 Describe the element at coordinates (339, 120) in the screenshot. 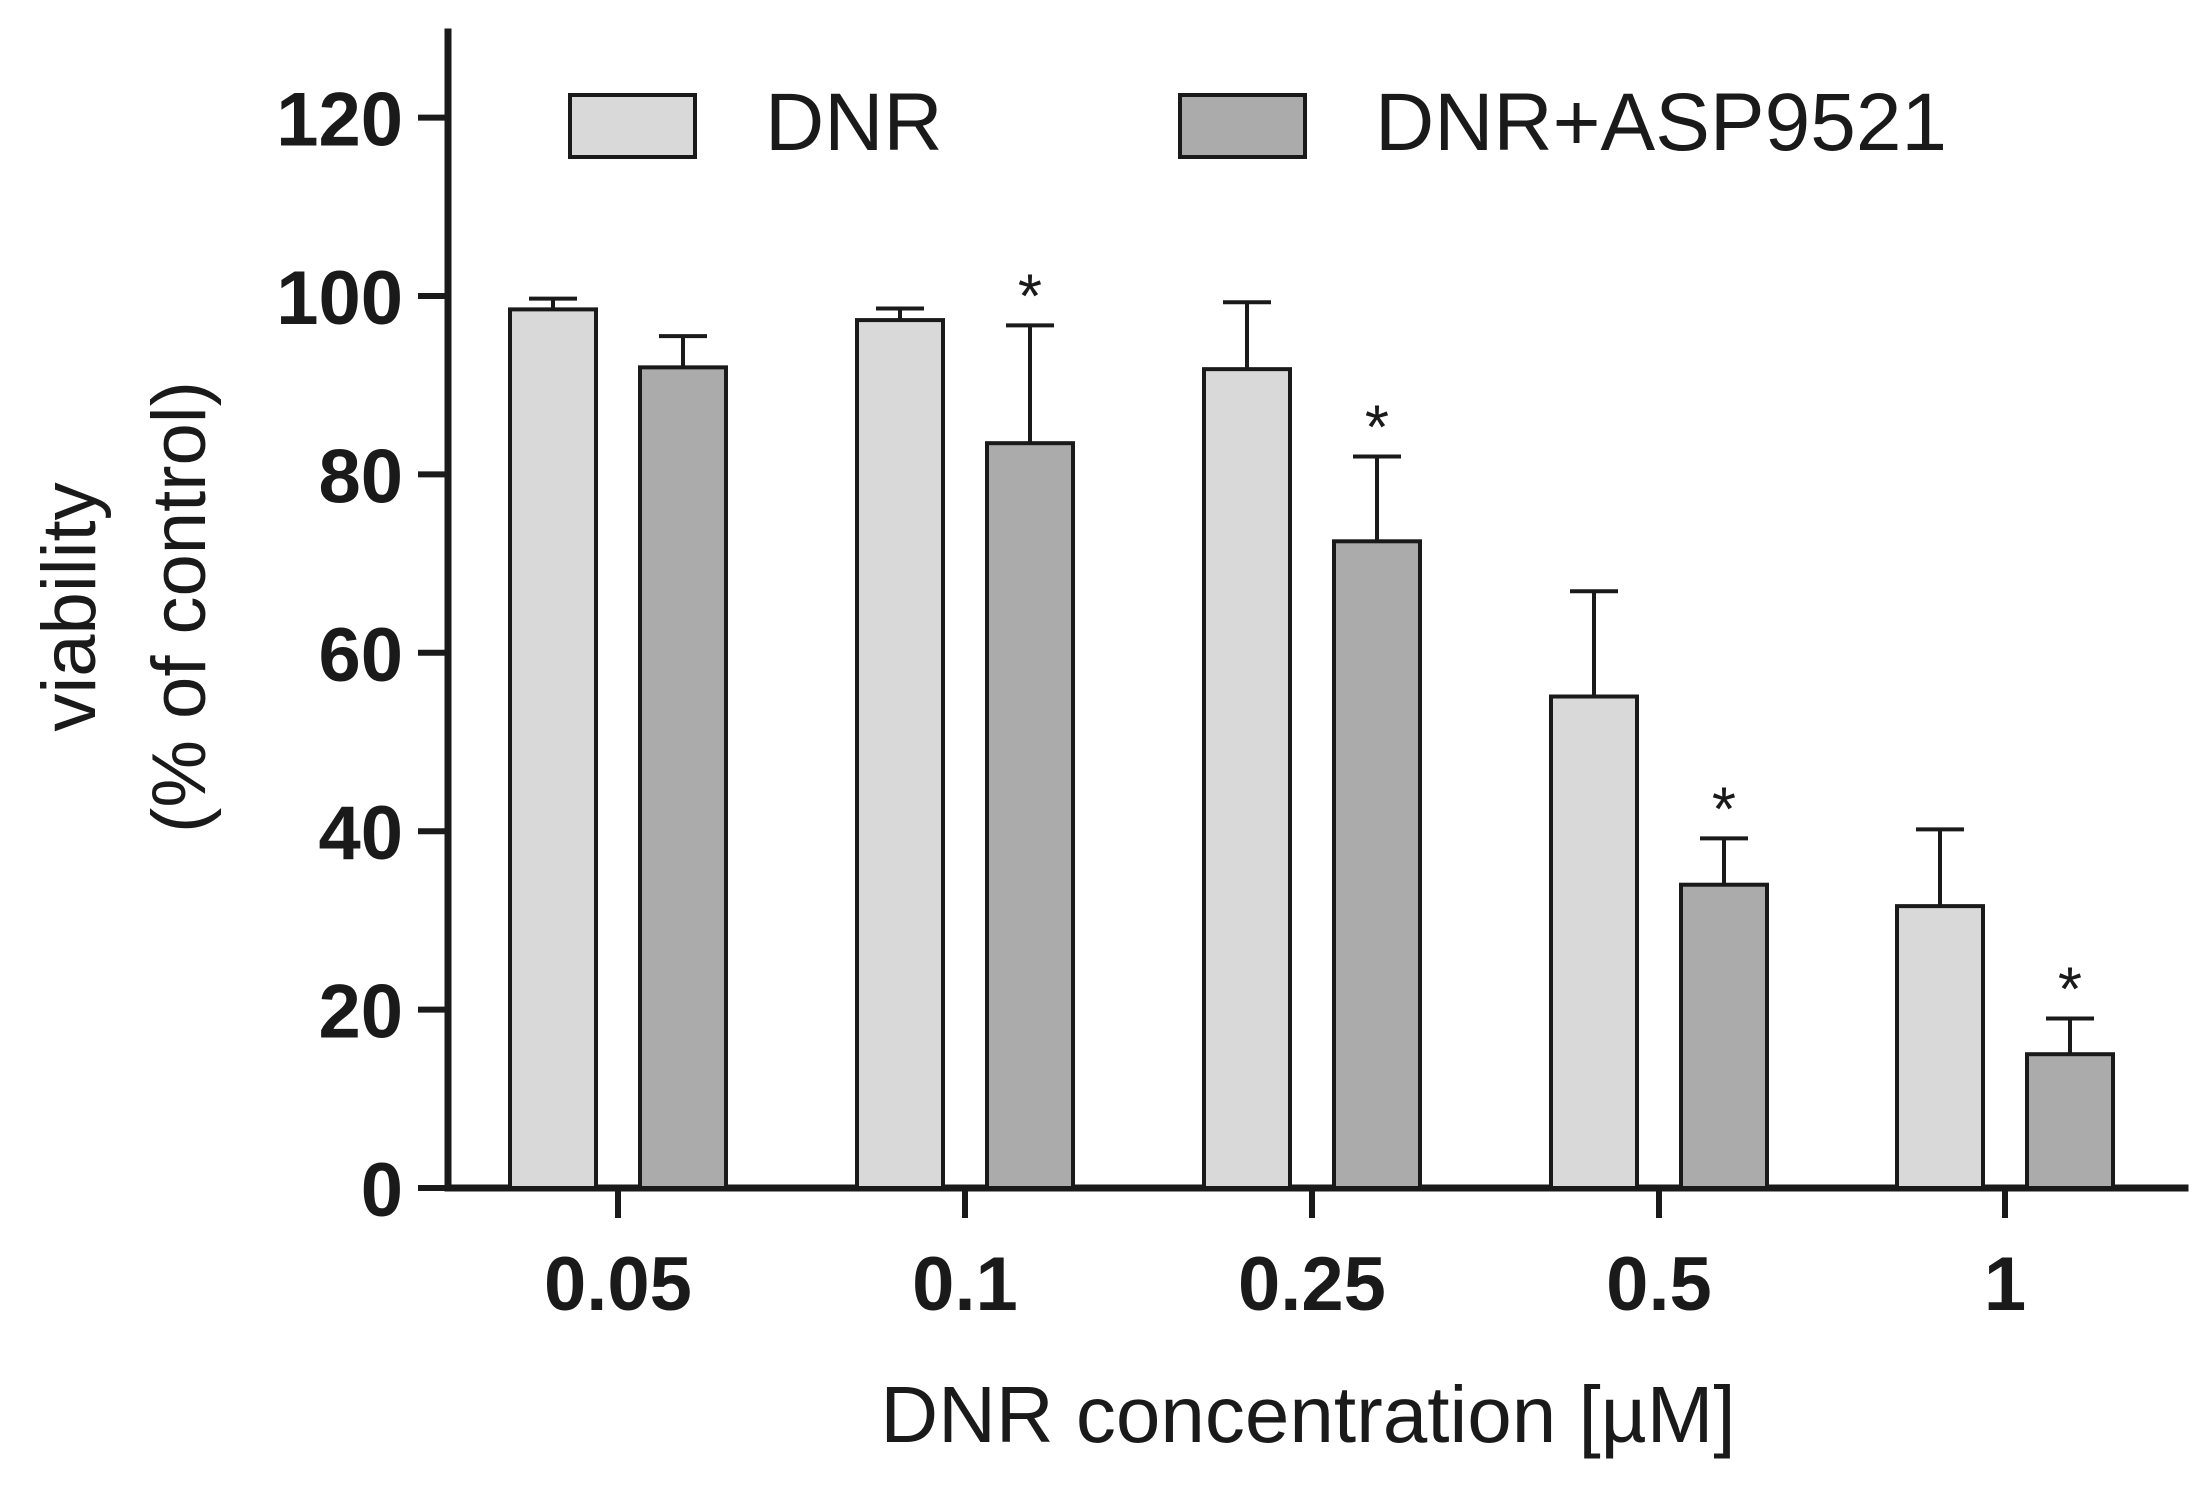

I see `y-tick-label: 120` at that location.